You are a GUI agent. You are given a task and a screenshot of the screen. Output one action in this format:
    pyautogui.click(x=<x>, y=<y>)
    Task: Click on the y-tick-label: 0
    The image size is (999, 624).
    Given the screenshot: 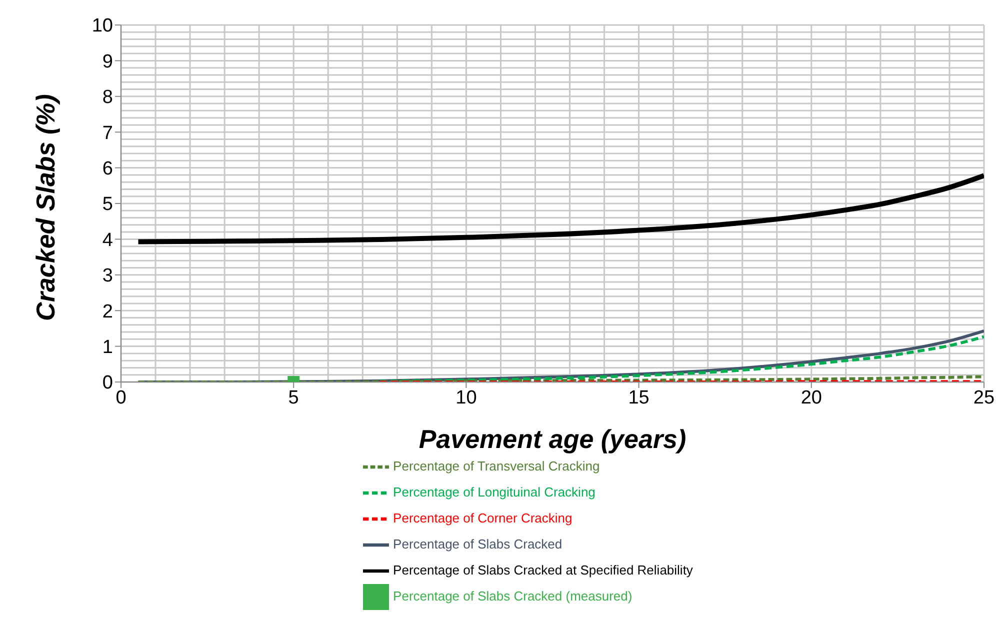 What is the action you would take?
    pyautogui.click(x=107, y=383)
    